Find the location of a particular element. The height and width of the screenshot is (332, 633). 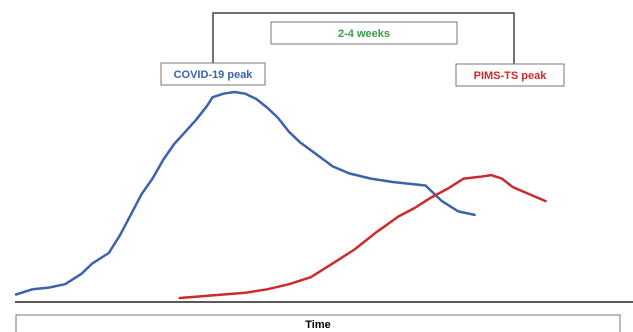

x-axis-label-box is located at coordinates (318, 323).